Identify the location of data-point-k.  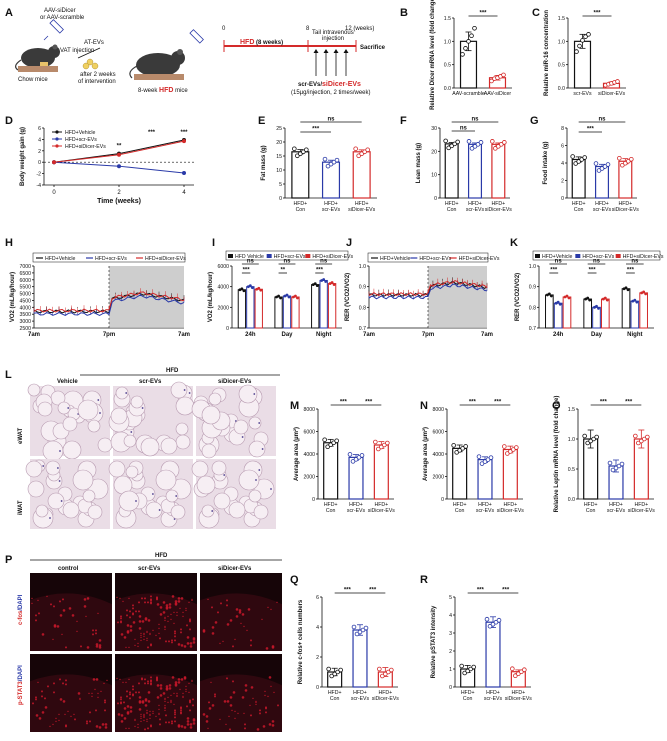
(637, 302).